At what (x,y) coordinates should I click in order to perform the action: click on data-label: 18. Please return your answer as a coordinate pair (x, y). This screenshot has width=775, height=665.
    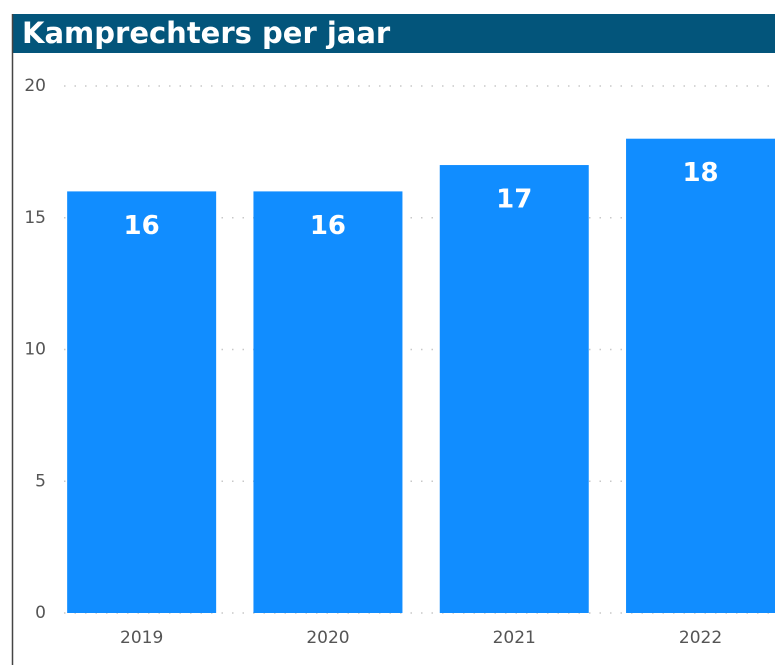
    Looking at the image, I should click on (700, 173).